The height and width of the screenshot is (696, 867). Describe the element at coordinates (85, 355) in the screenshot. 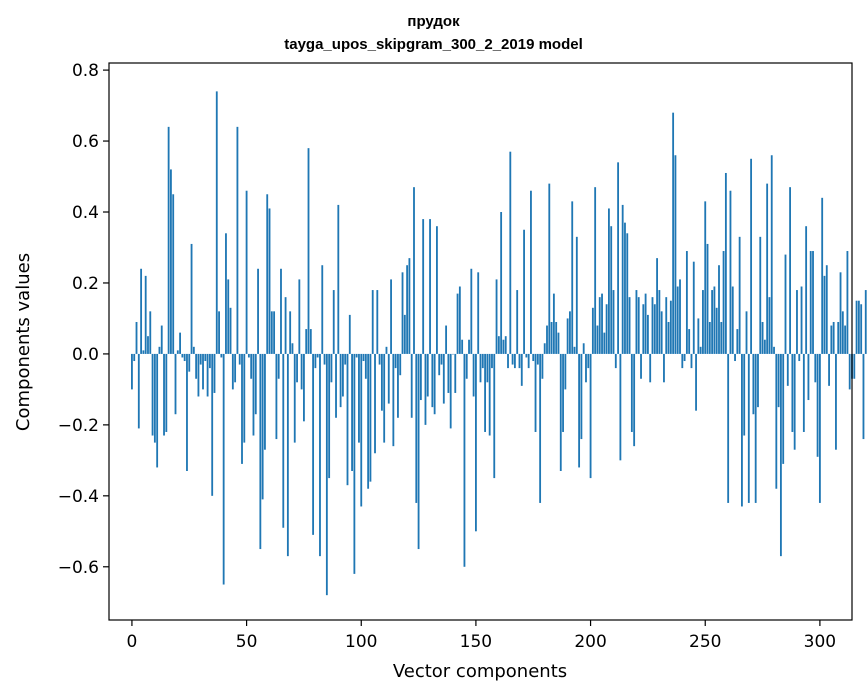

I see `y-tick-label: 0.0` at that location.